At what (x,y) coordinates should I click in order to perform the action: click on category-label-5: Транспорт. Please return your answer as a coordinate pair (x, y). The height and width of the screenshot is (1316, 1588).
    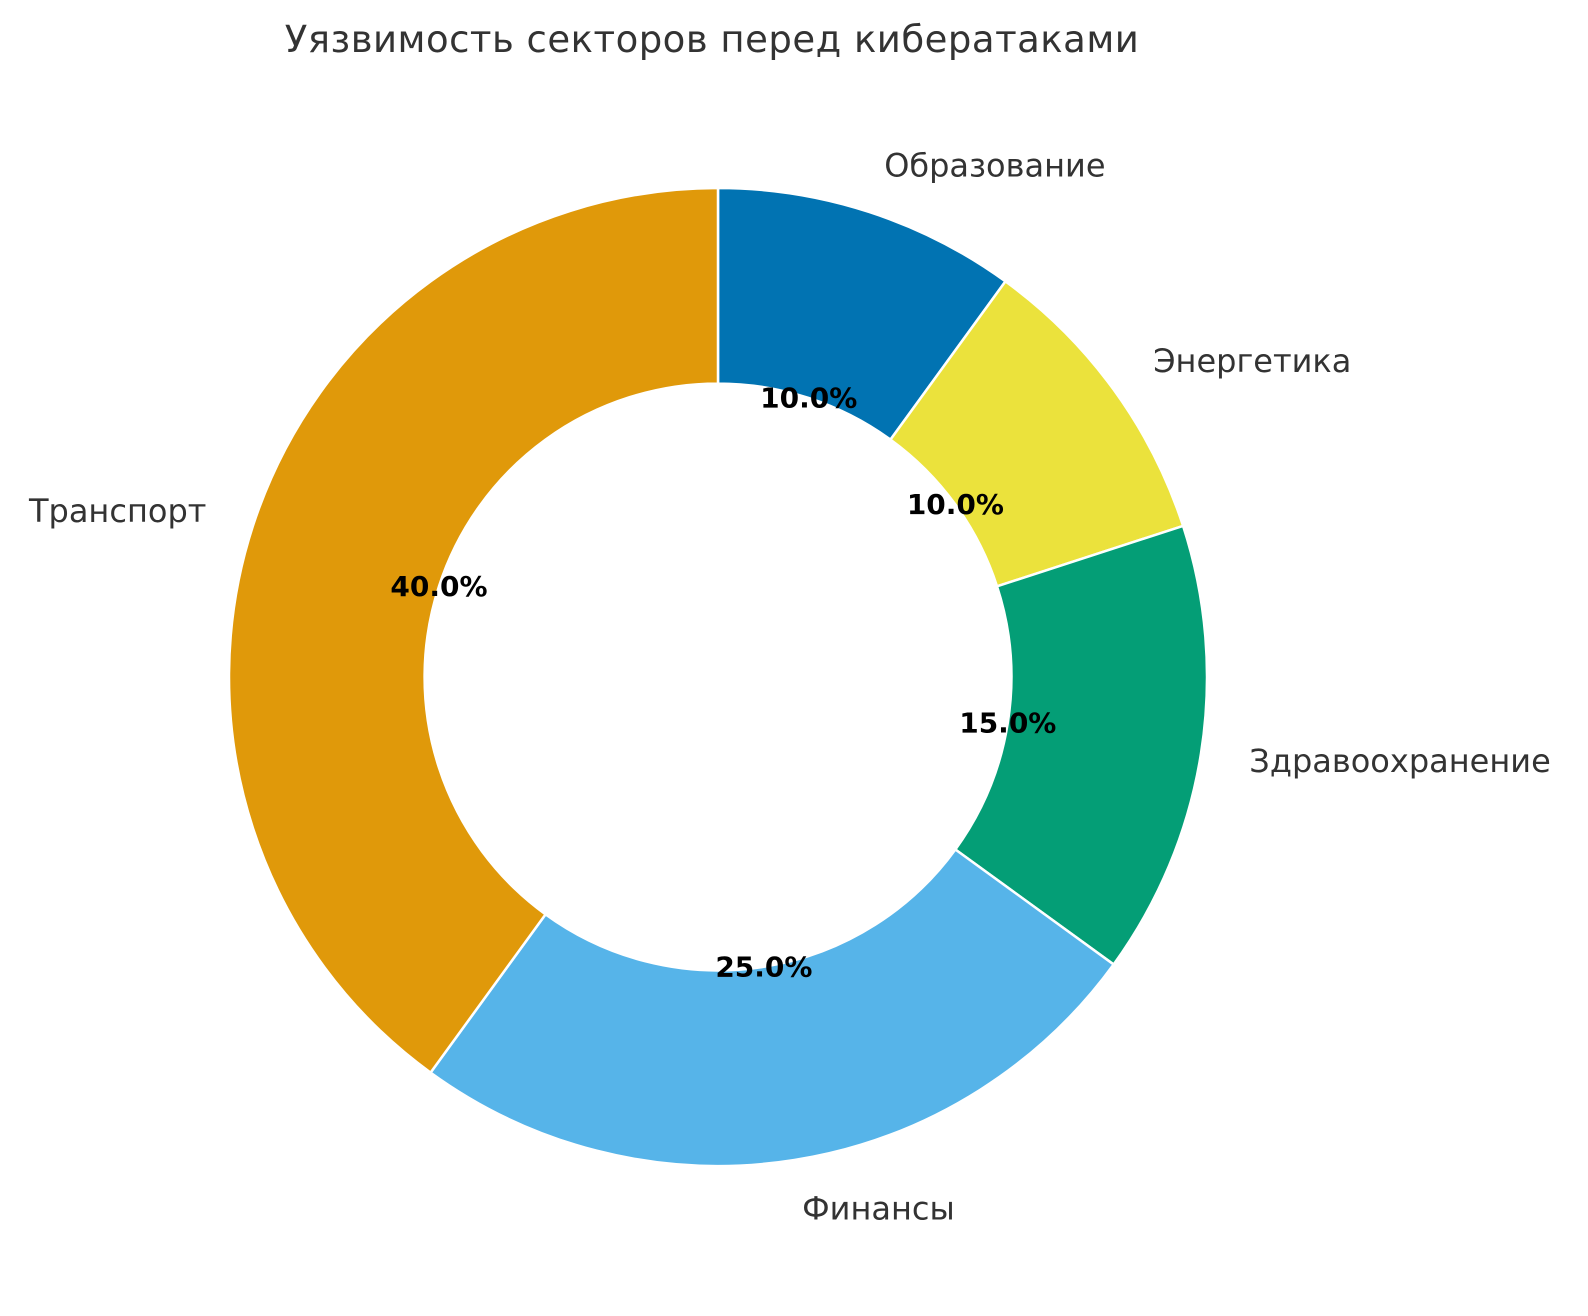
    Looking at the image, I should click on (117, 511).